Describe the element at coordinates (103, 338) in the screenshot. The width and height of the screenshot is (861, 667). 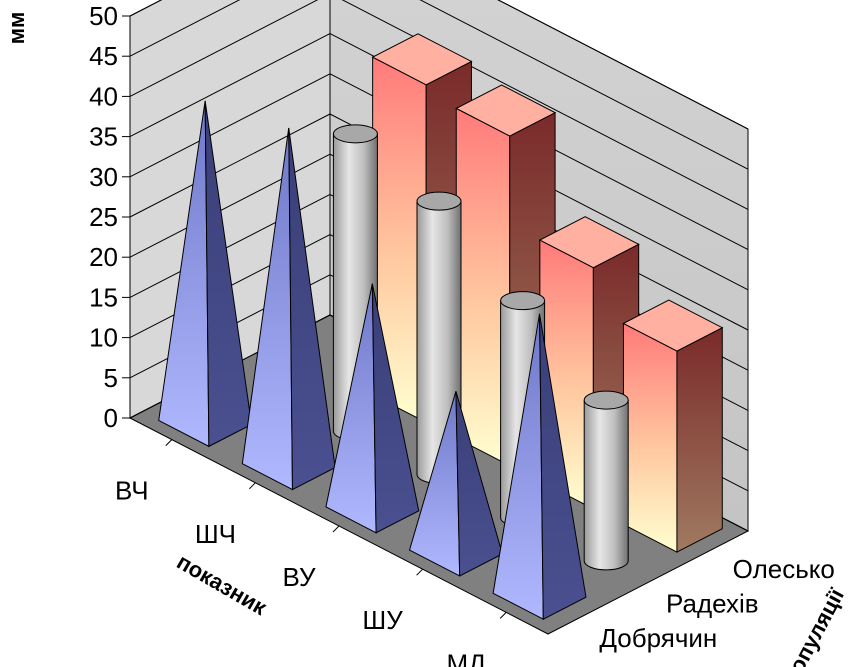
I see `y-tick-label: 10` at that location.